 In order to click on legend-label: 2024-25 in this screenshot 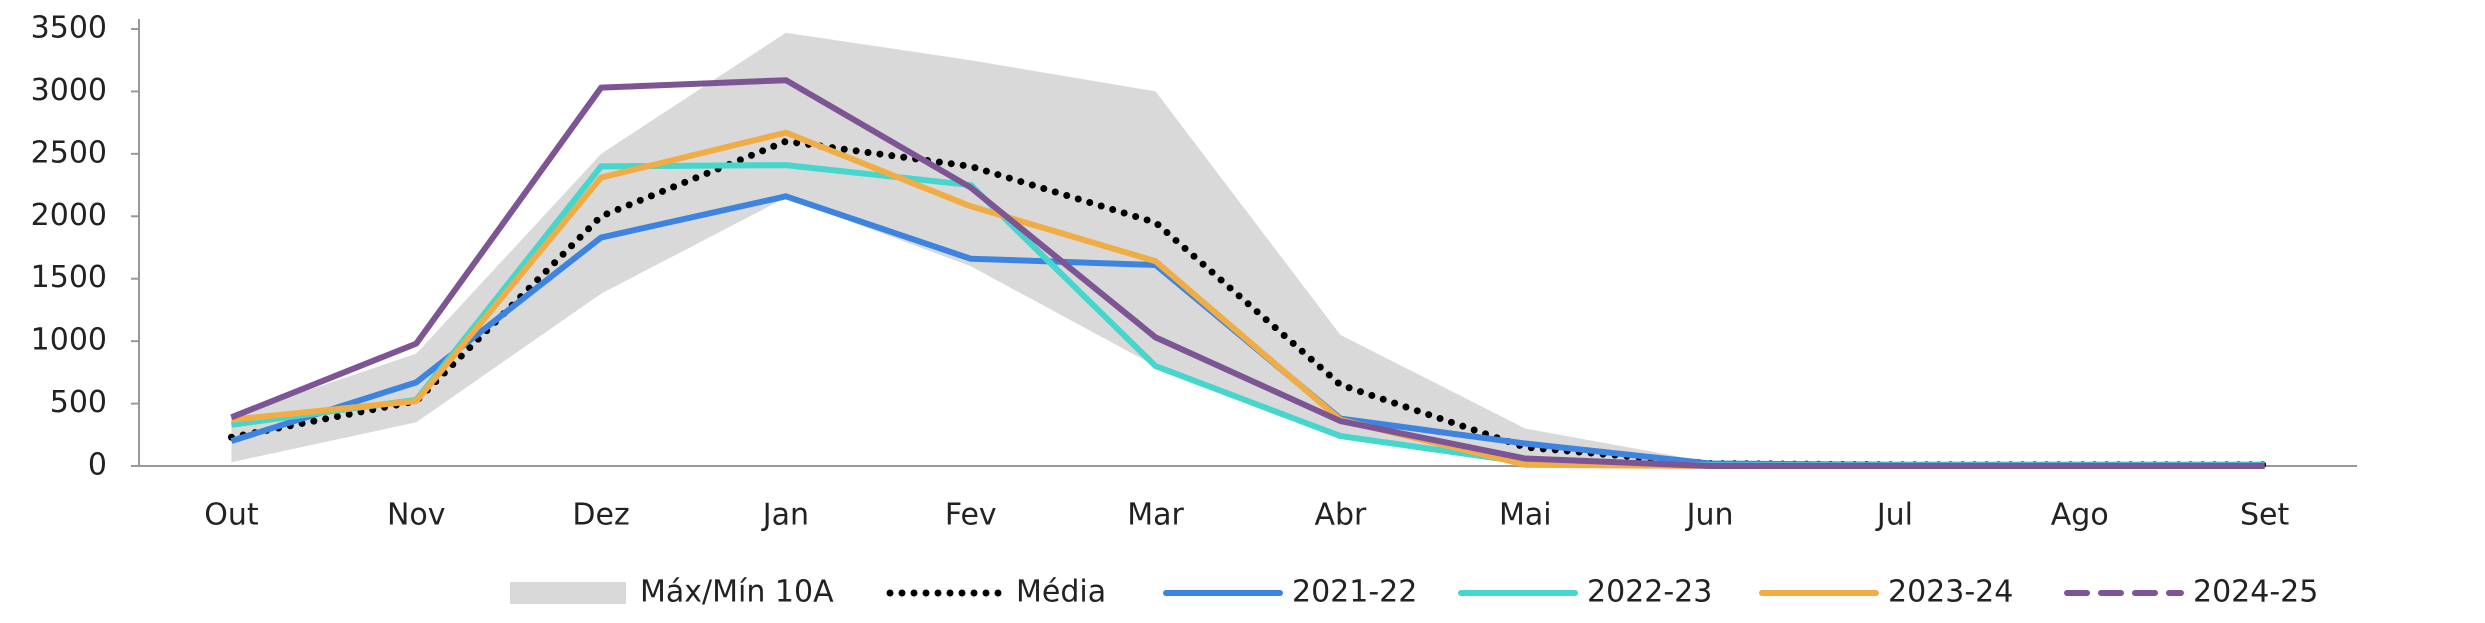, I will do `click(2255, 592)`.